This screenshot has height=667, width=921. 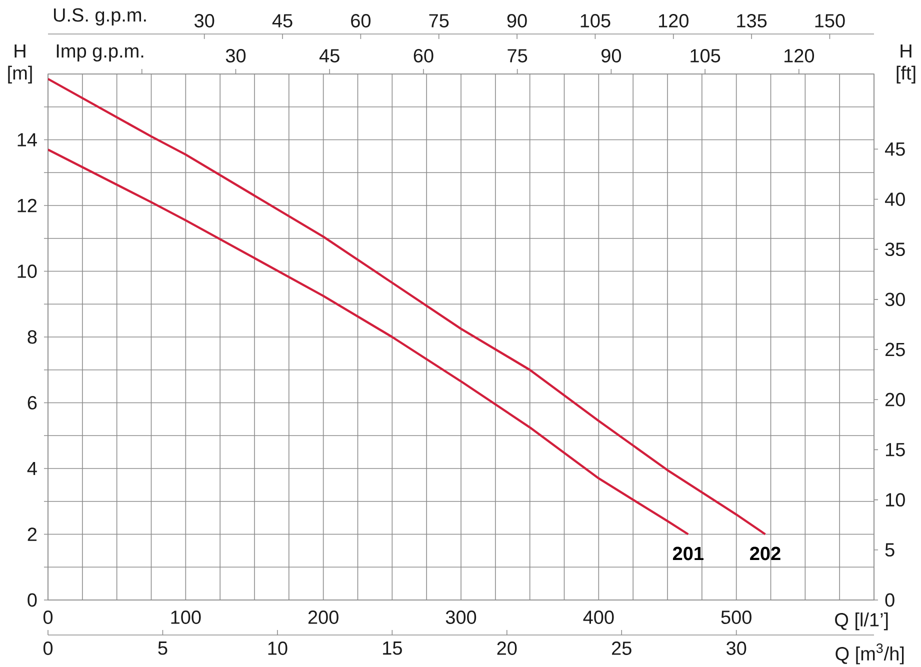 What do you see at coordinates (895, 349) in the screenshot?
I see `y2-tick-label: 25` at bounding box center [895, 349].